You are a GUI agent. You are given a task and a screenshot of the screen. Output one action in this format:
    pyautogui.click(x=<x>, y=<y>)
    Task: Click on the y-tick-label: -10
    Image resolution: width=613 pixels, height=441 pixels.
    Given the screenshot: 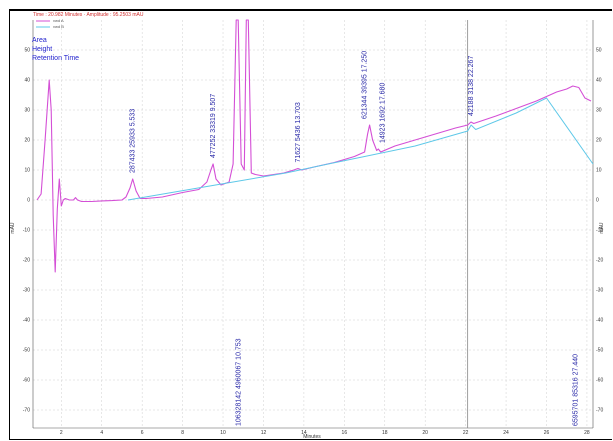 What is the action you would take?
    pyautogui.click(x=26, y=231)
    